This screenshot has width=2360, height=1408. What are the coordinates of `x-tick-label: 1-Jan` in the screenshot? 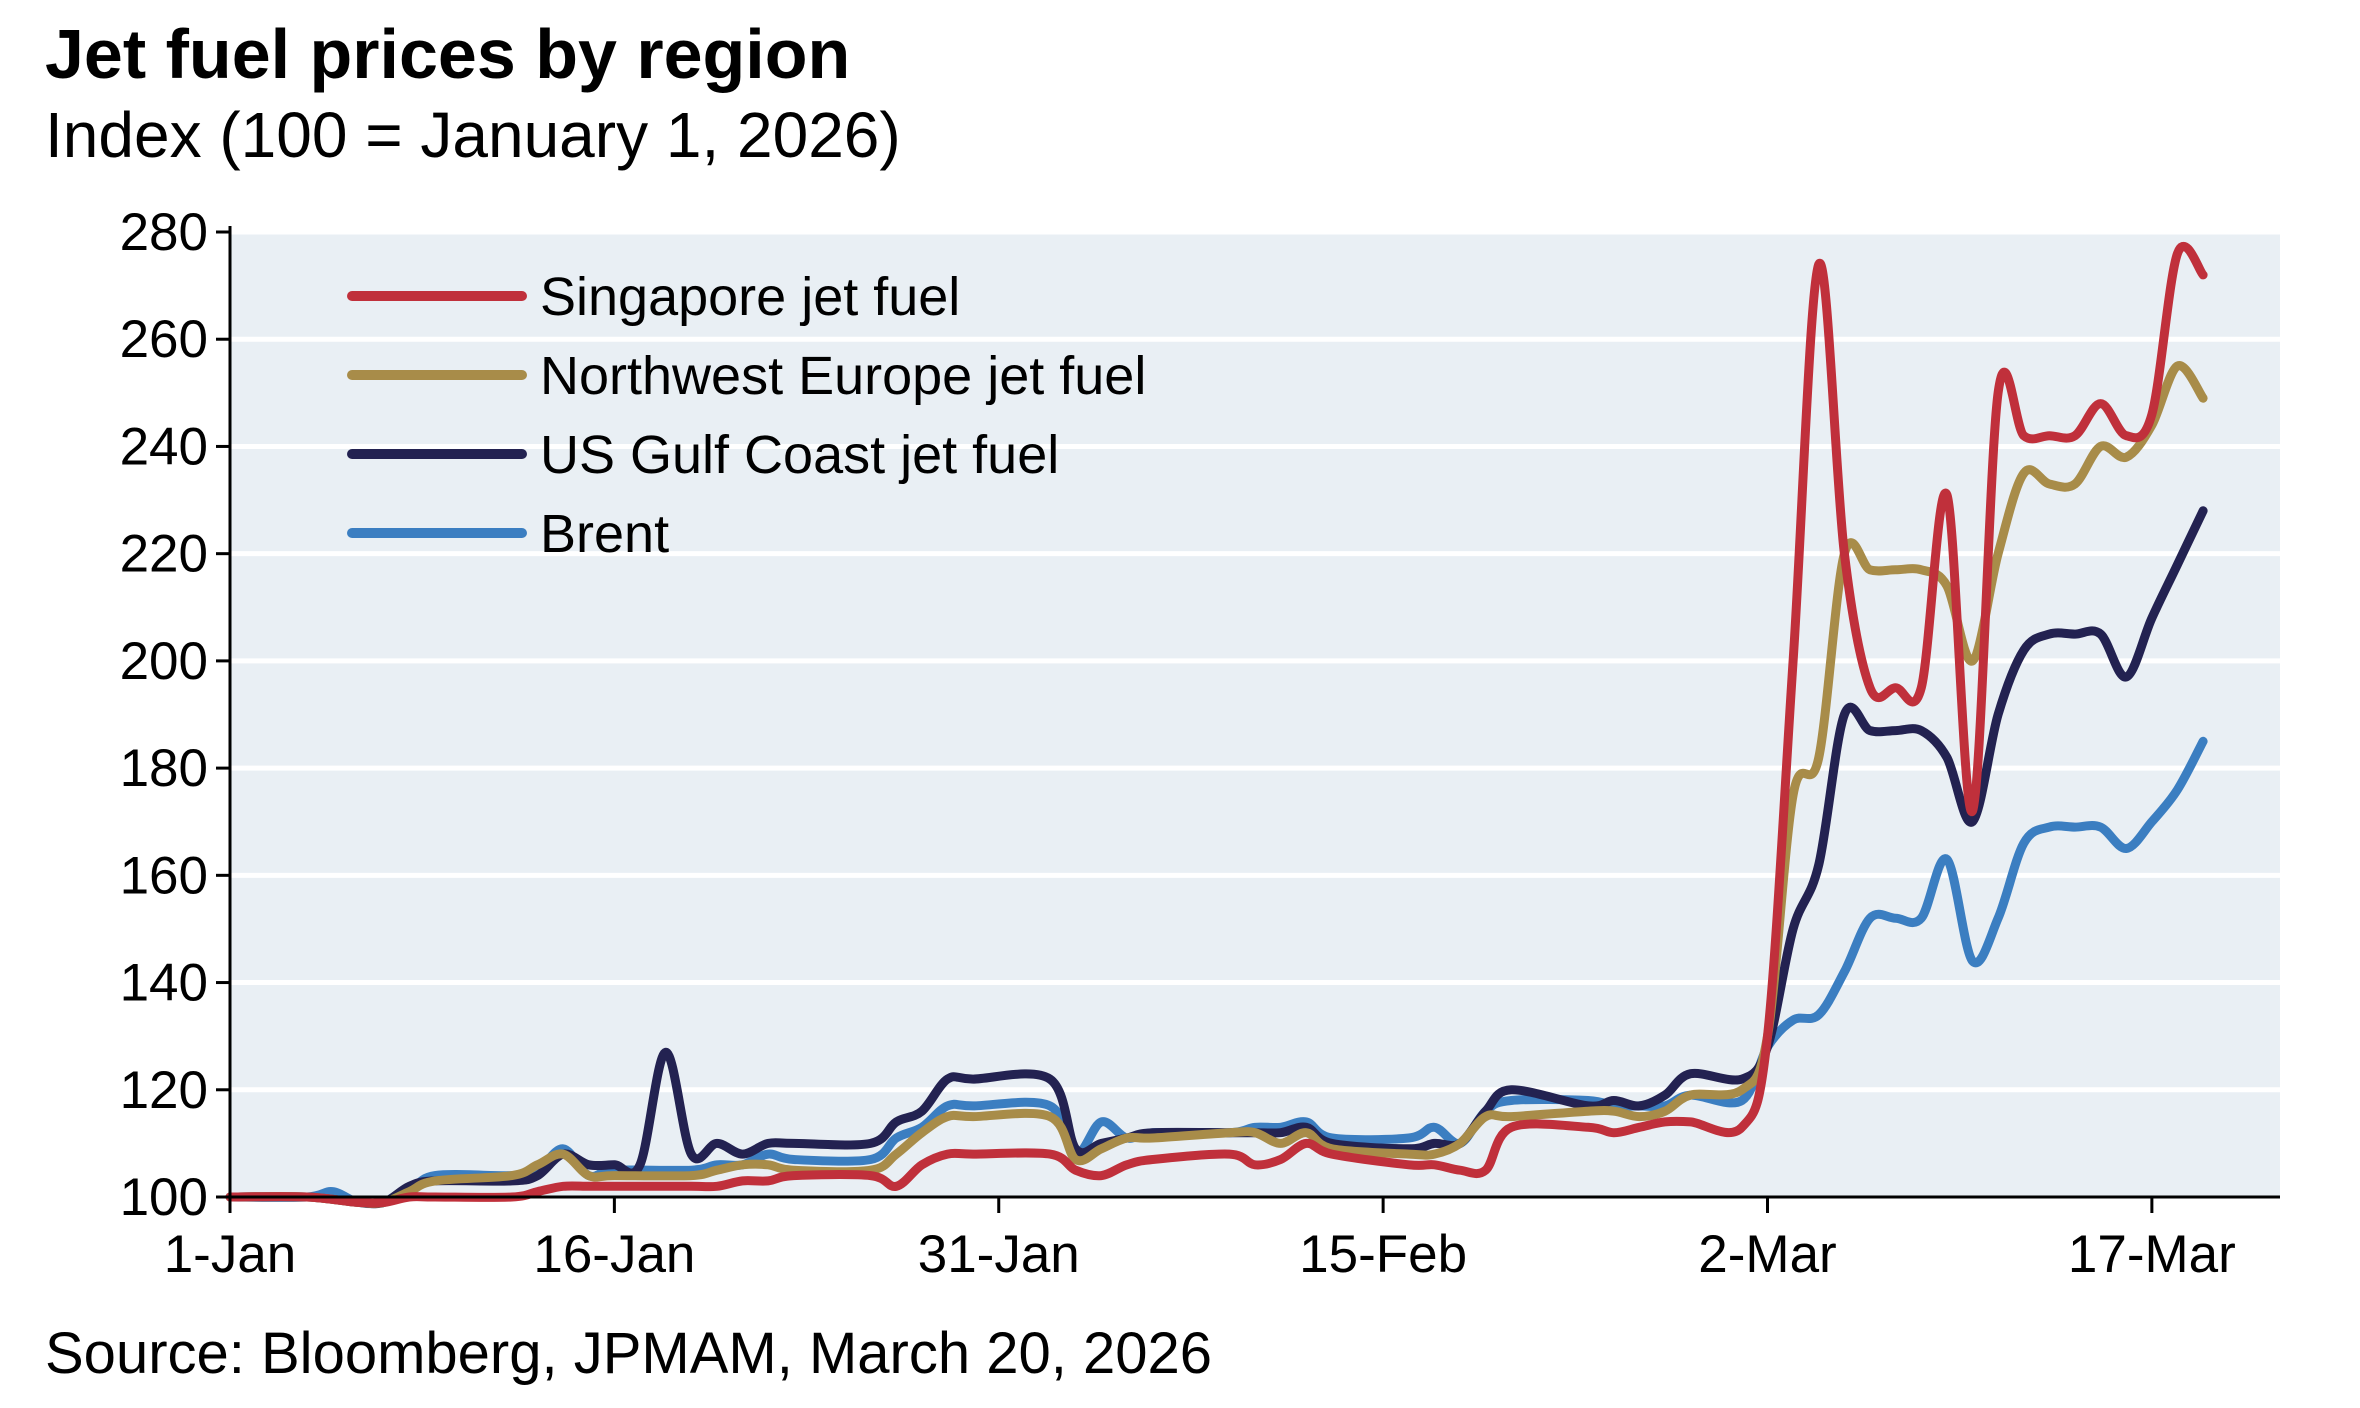 It's located at (230, 1254).